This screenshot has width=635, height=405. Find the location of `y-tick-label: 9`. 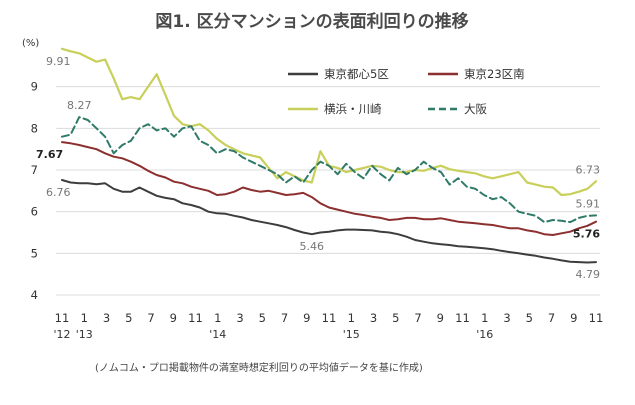

y-tick-label: 9 is located at coordinates (34, 87).